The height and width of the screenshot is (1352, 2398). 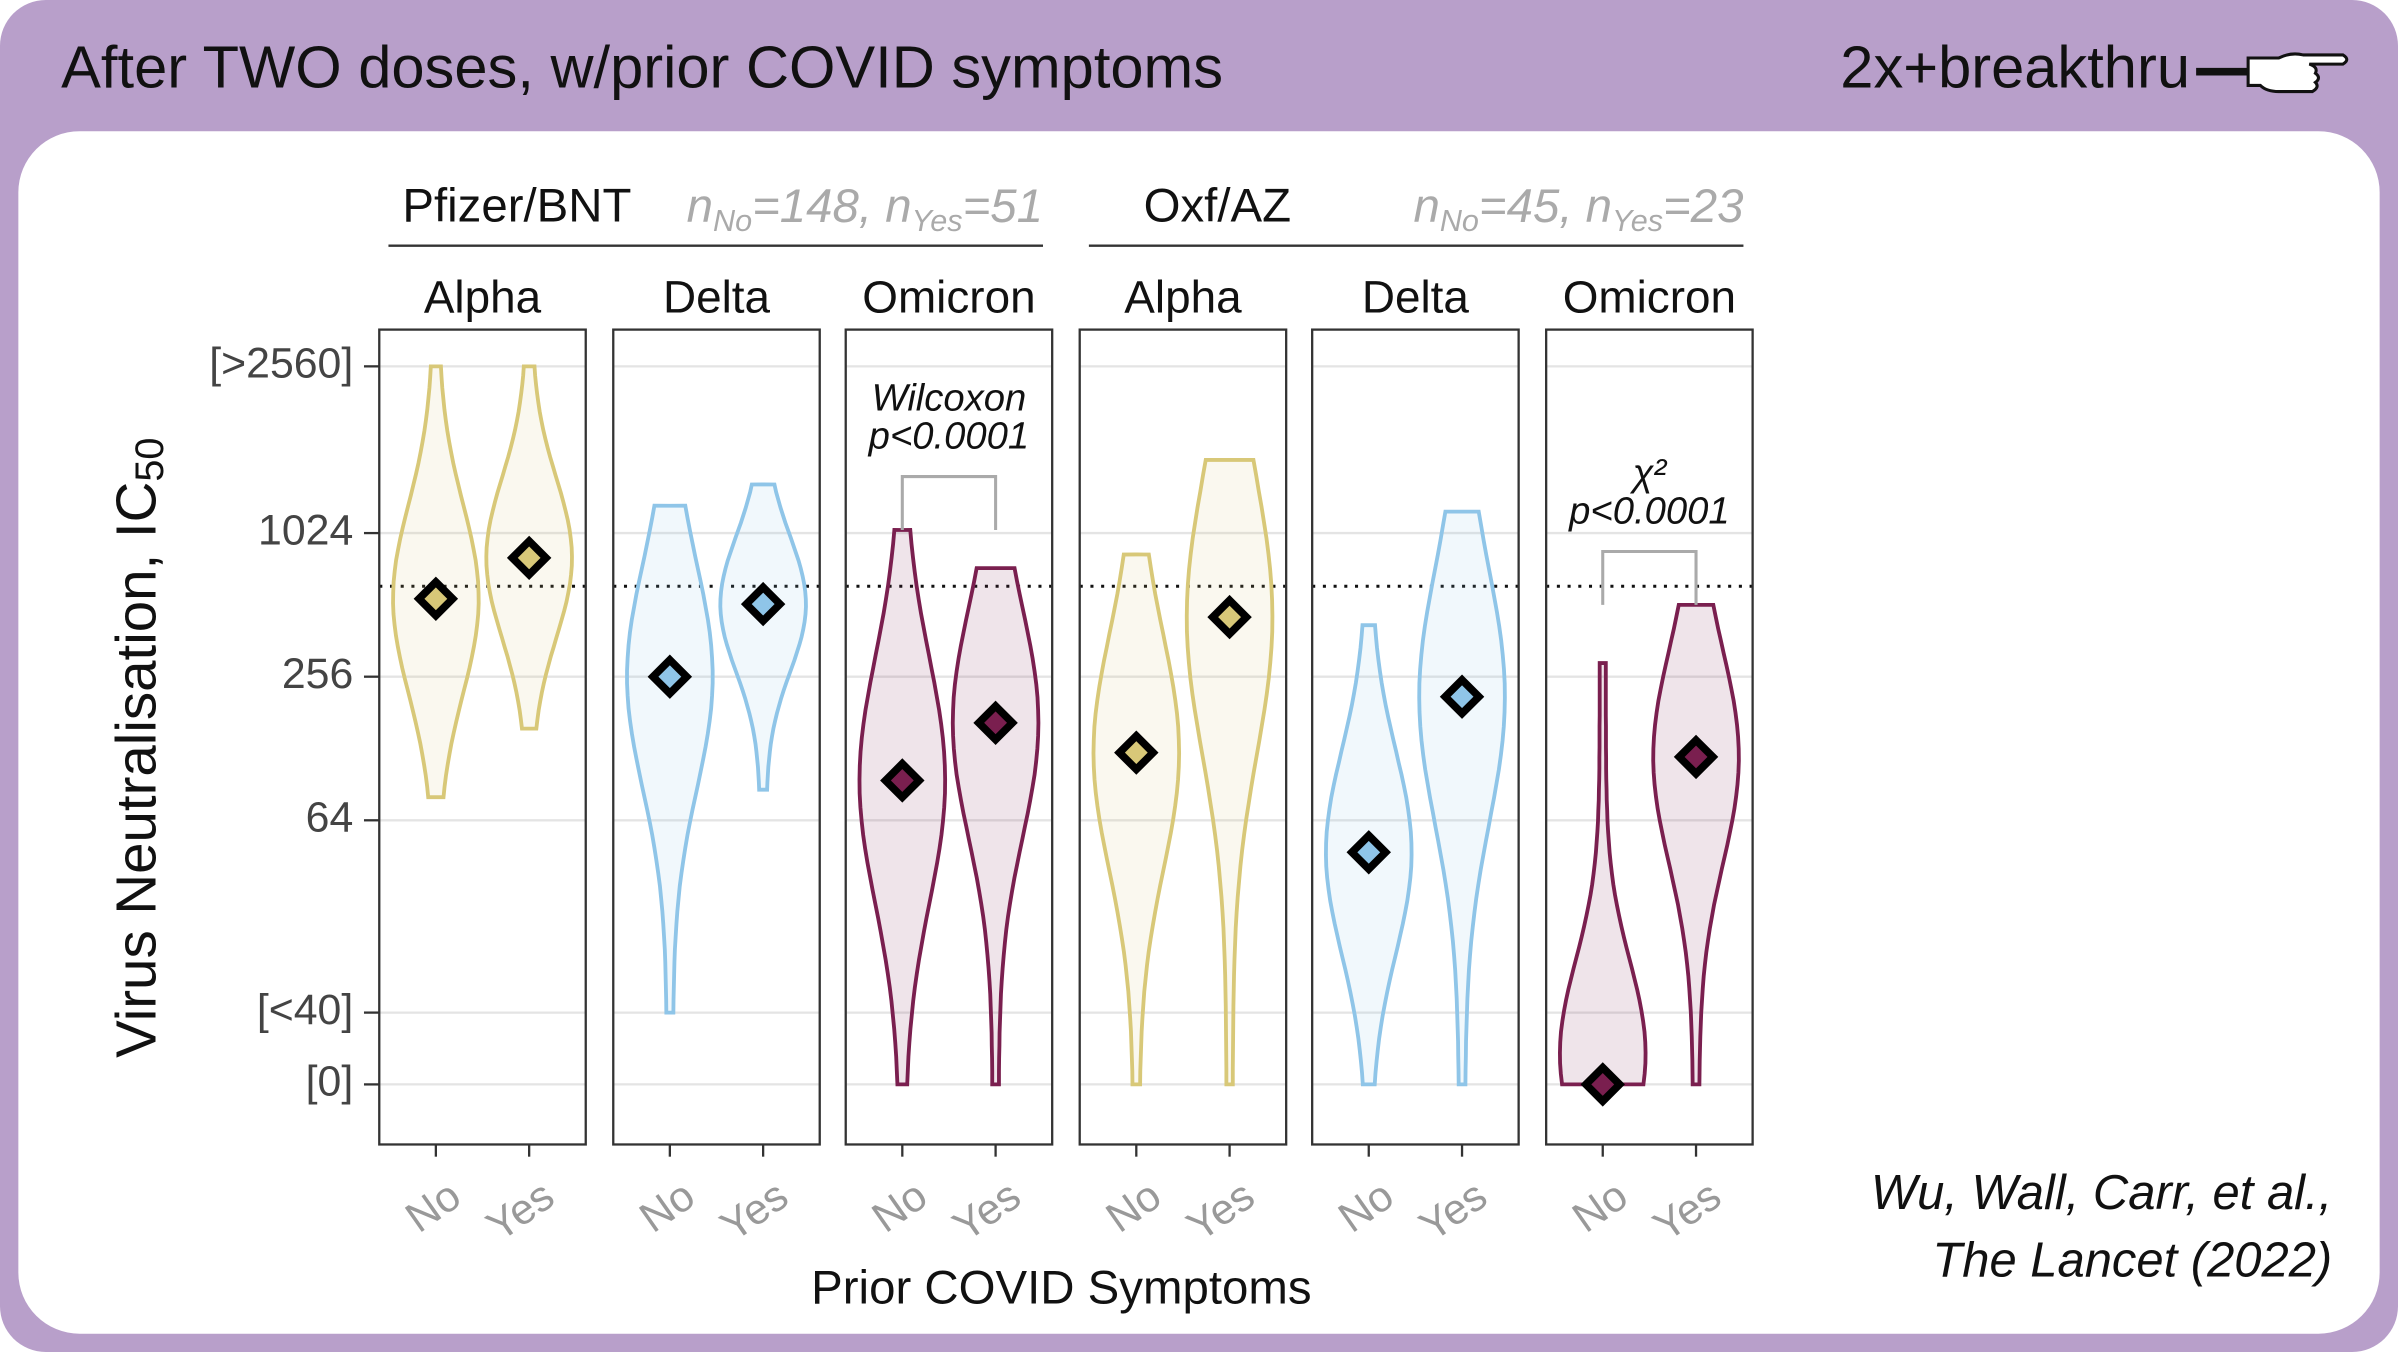 What do you see at coordinates (330, 1082) in the screenshot?
I see `y-tick-label: [0]` at bounding box center [330, 1082].